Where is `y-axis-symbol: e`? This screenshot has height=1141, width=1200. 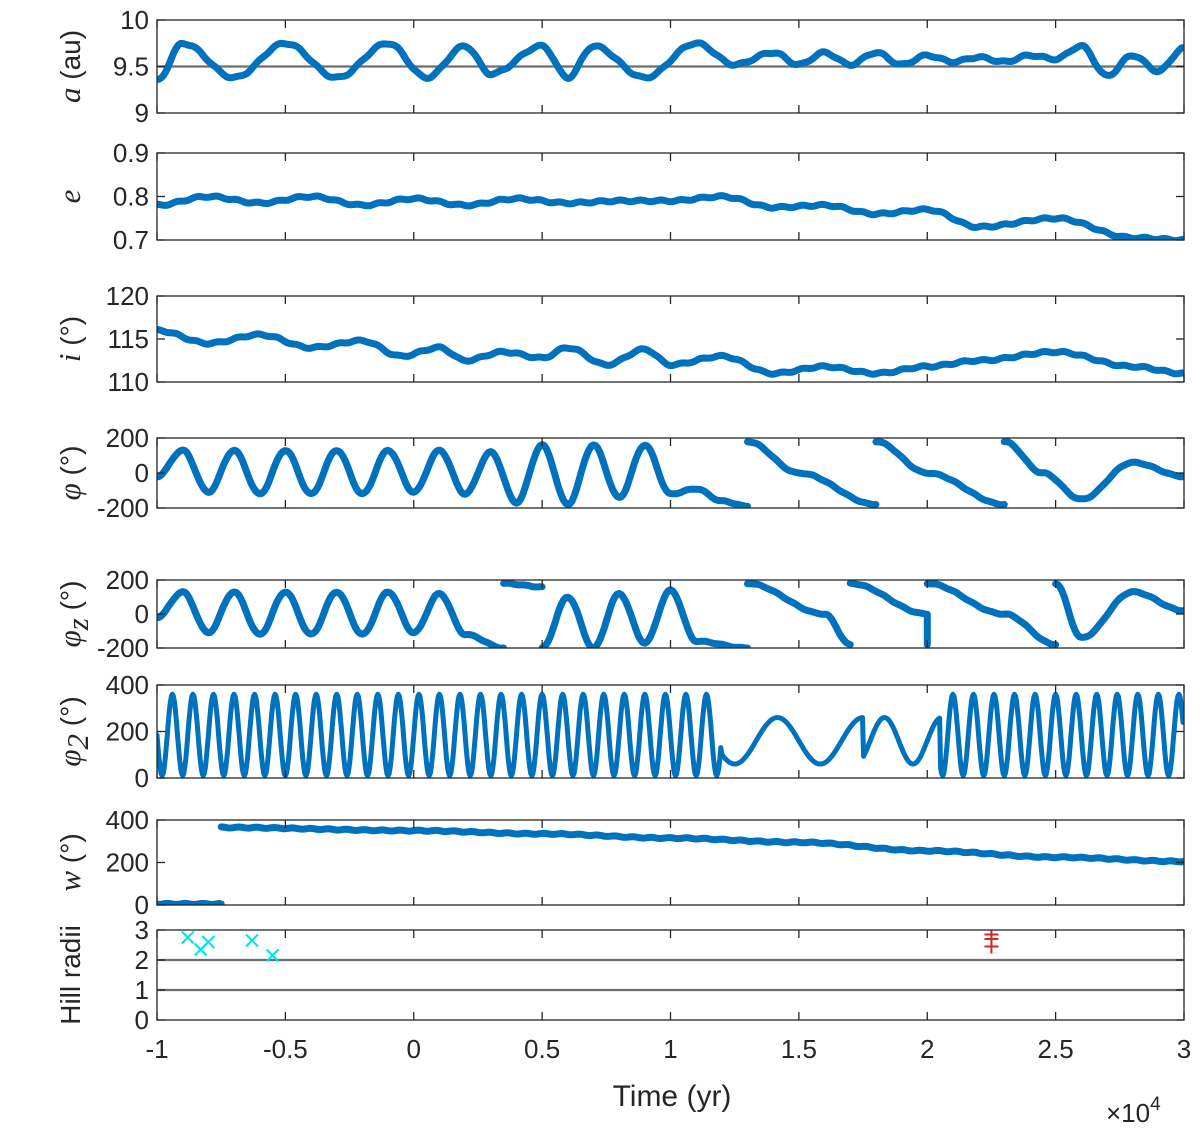 y-axis-symbol: e is located at coordinates (69, 196).